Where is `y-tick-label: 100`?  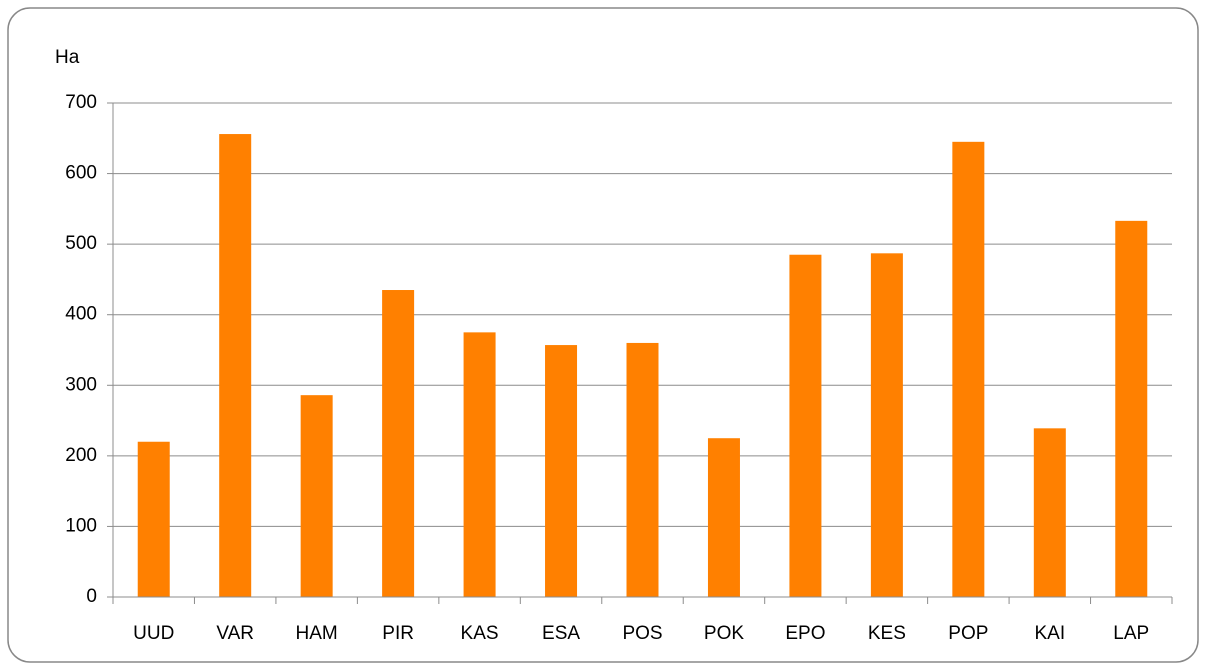
y-tick-label: 100 is located at coordinates (81, 525).